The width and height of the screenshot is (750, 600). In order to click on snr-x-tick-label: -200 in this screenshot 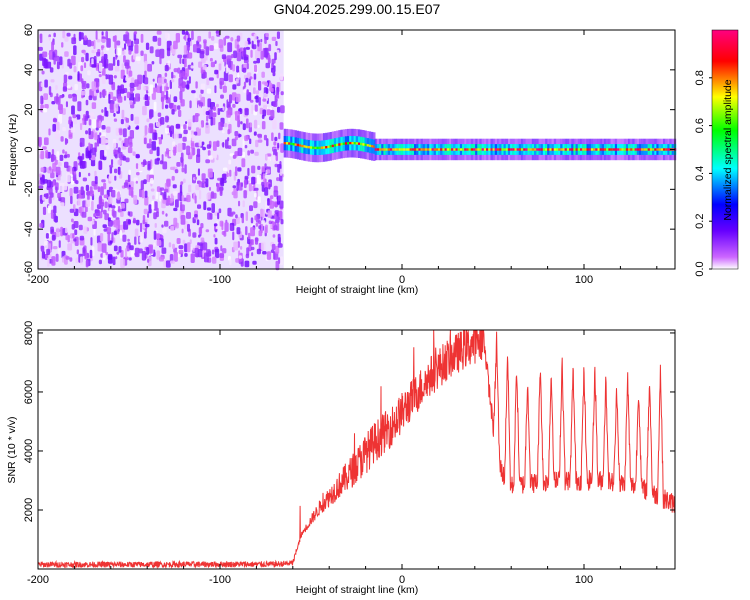, I will do `click(38, 580)`.